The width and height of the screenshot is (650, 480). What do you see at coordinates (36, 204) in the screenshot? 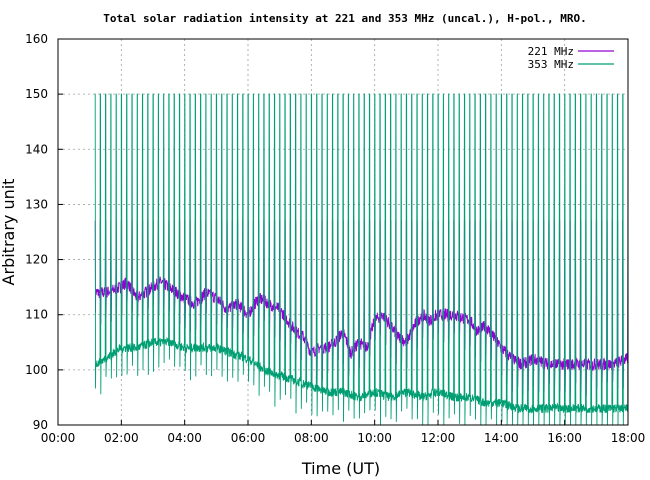
I see `y-tick-label: 130` at bounding box center [36, 204].